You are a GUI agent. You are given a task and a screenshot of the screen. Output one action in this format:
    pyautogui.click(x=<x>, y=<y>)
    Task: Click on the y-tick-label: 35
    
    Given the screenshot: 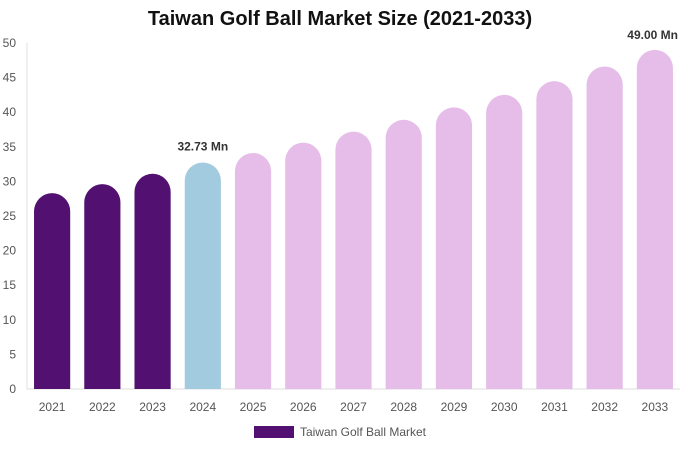 What is the action you would take?
    pyautogui.click(x=10, y=147)
    